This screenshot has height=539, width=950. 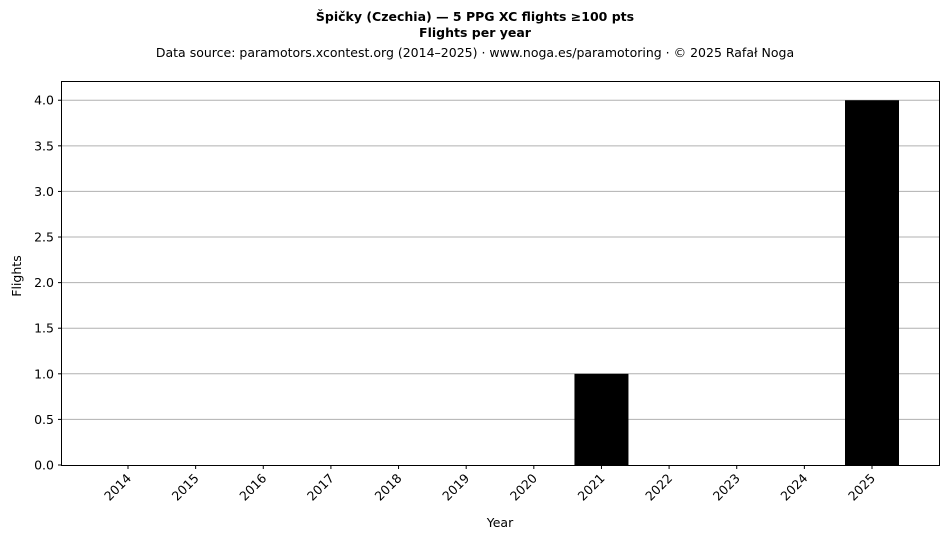 What do you see at coordinates (44, 100) in the screenshot?
I see `y-tick-label: 4.0` at bounding box center [44, 100].